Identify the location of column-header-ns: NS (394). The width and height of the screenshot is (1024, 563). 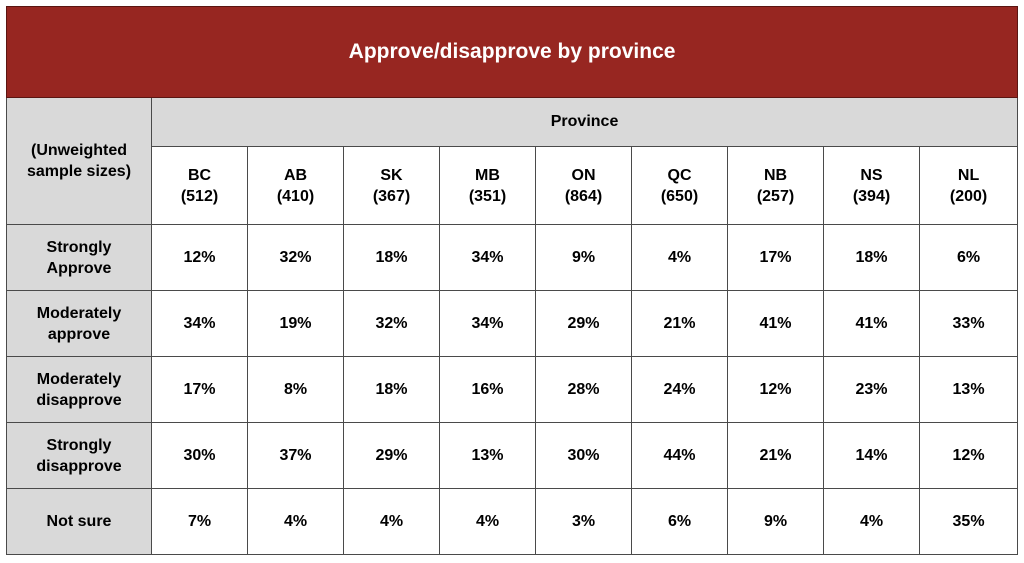
(871, 185).